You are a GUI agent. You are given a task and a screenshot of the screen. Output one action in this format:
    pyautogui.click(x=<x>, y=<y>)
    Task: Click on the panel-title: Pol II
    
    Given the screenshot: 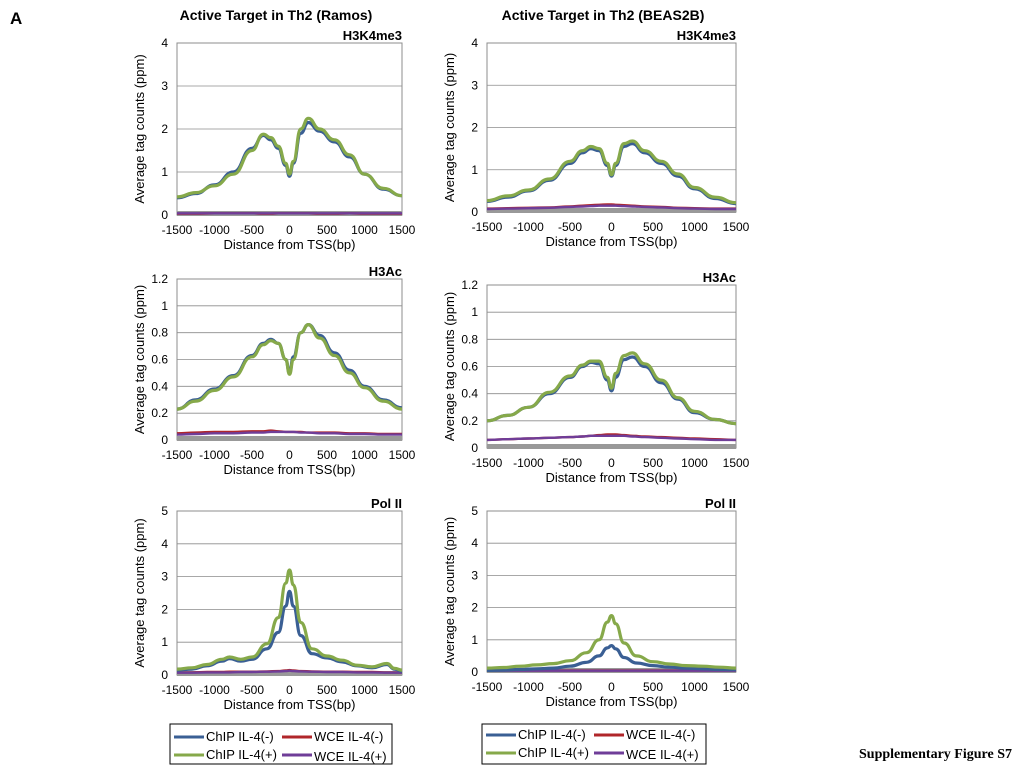 What is the action you would take?
    pyautogui.click(x=386, y=503)
    